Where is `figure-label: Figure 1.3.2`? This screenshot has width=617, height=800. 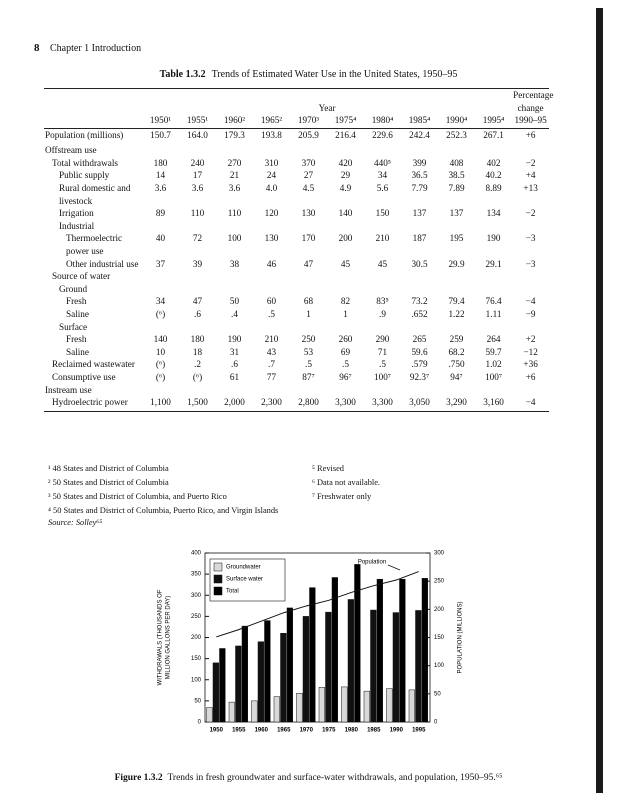 figure-label: Figure 1.3.2 is located at coordinates (138, 778).